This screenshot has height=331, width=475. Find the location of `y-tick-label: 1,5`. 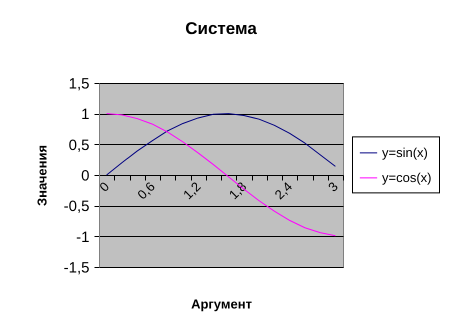

y-tick-label: 1,5 is located at coordinates (79, 84).